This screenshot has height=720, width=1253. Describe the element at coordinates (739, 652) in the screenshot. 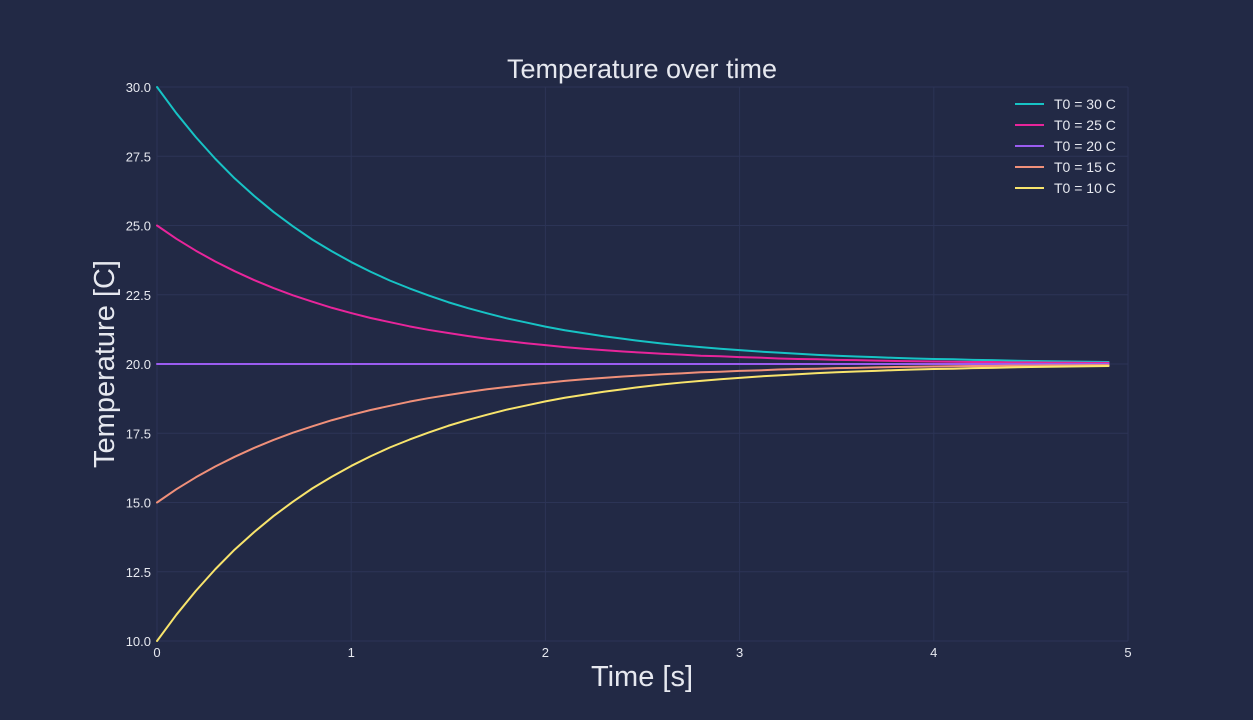

I see `x-tick-label: 3` at that location.